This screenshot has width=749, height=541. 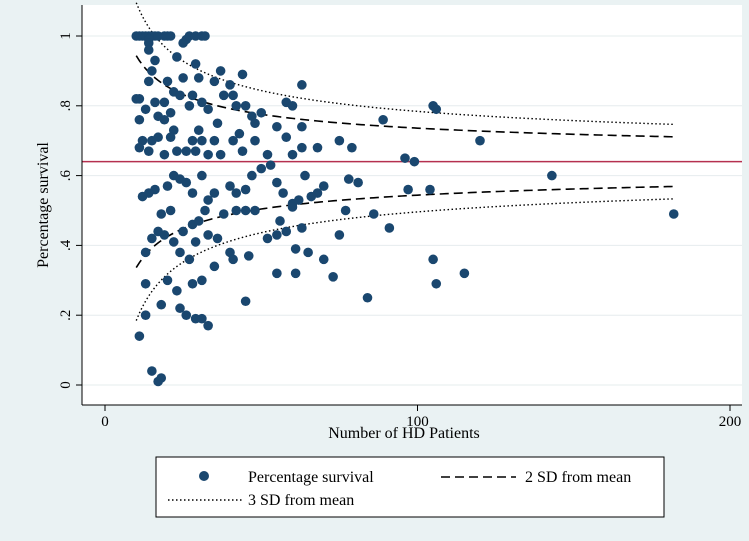 What do you see at coordinates (417, 422) in the screenshot?
I see `x-tick-label: 100` at bounding box center [417, 422].